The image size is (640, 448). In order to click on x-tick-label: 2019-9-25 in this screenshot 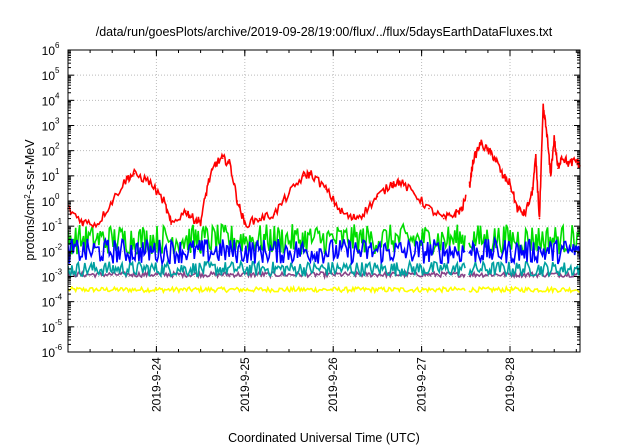, I will do `click(245, 384)`.